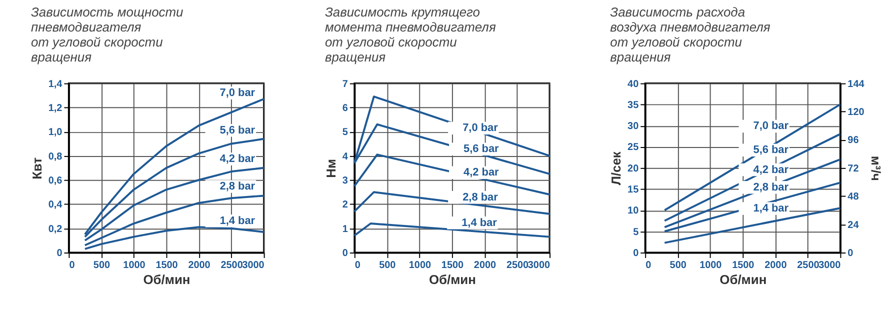  What do you see at coordinates (345, 180) in the screenshot?
I see `y-tick-label: 3` at bounding box center [345, 180].